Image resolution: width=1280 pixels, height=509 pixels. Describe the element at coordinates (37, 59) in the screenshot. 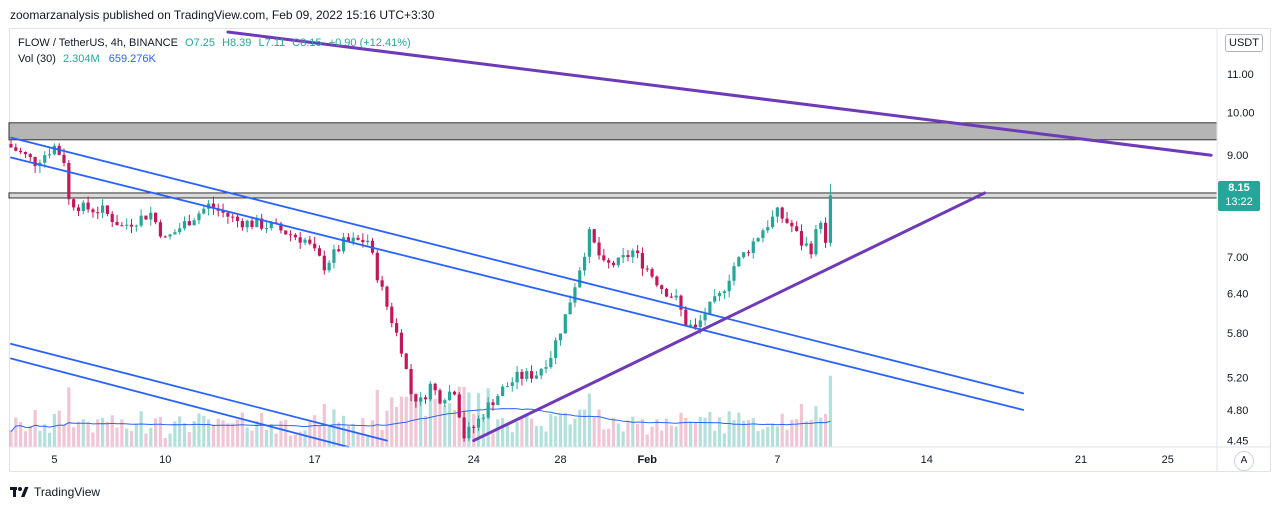

I see `volume-label: Vol (30)` at that location.